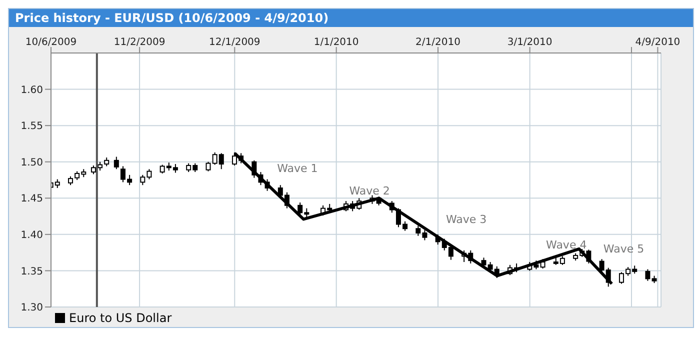  What do you see at coordinates (566, 245) in the screenshot?
I see `annotation: Wave 4` at bounding box center [566, 245].